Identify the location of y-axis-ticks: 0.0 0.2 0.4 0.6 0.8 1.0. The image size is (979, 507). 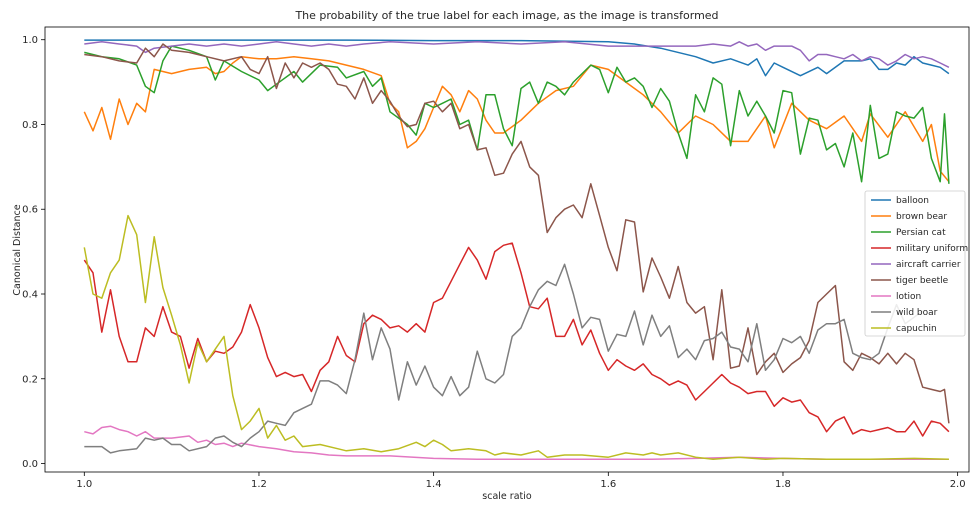
(33, 252).